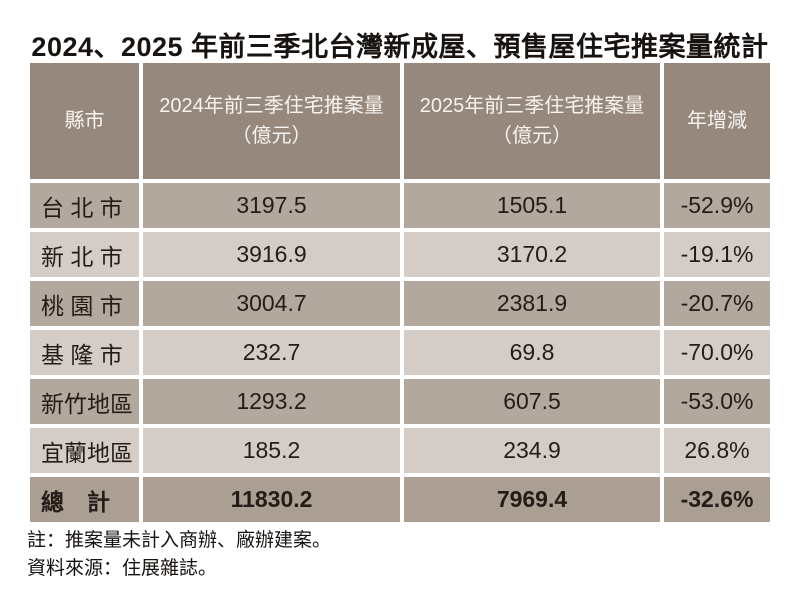  Describe the element at coordinates (179, 555) in the screenshot. I see `footnotes: 註：推案量未計入商辦、廠辦建案。 資料來源：住展雜誌。` at that location.